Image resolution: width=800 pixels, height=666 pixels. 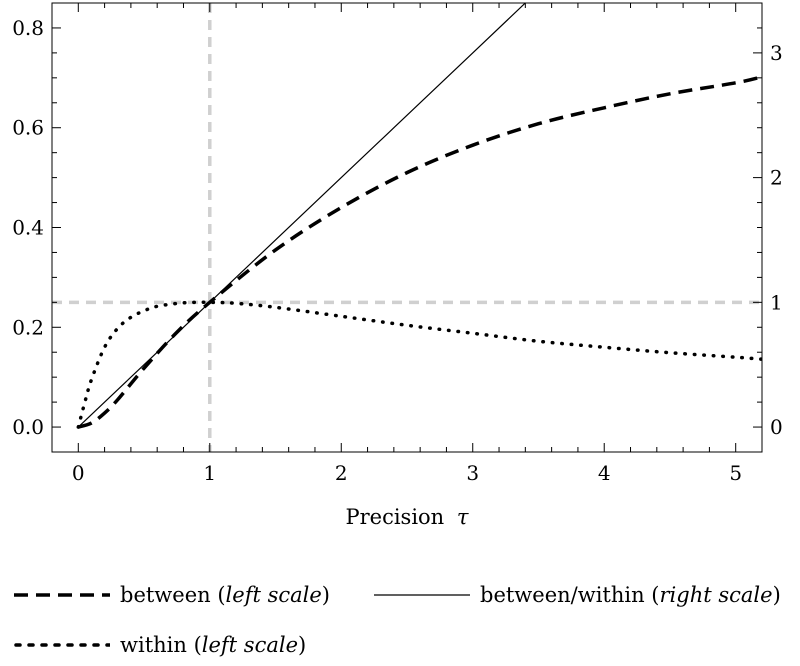 I want to click on x-tick-label: 0, so click(x=78, y=473).